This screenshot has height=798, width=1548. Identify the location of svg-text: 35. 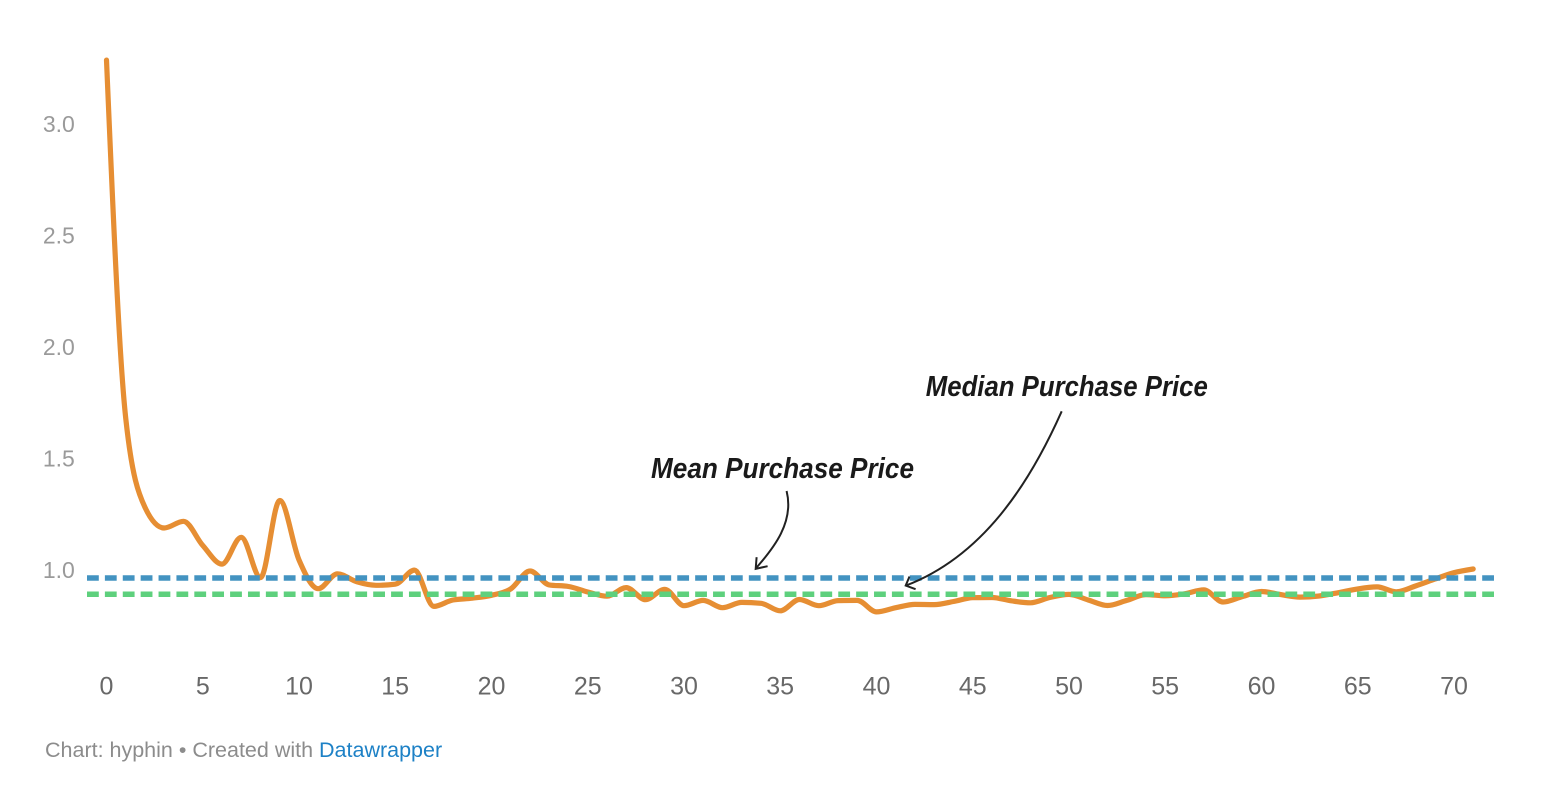
(780, 687).